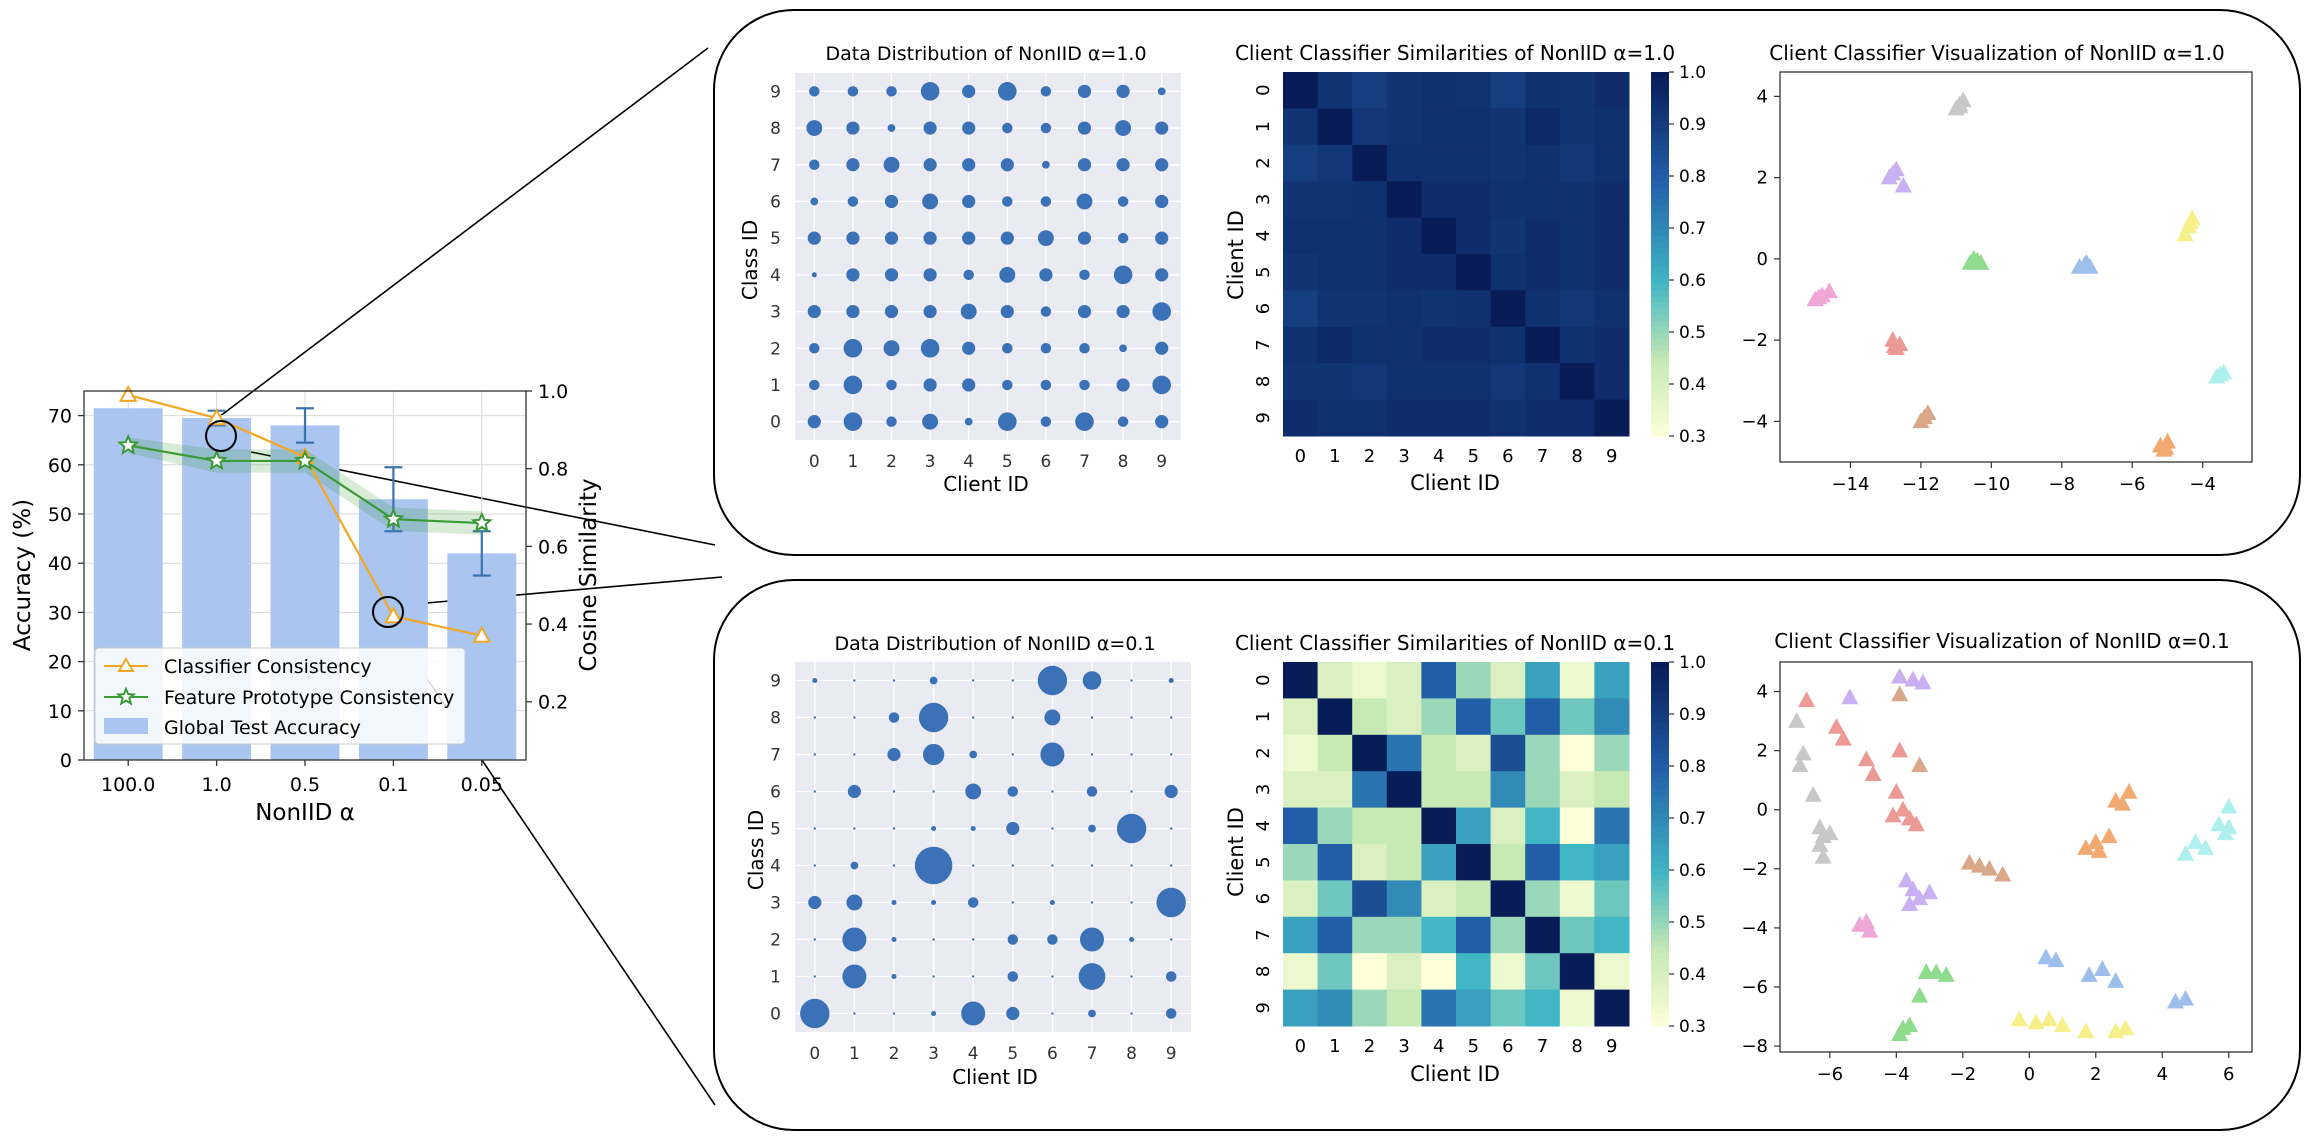  What do you see at coordinates (126, 664) in the screenshot?
I see `legend-marker-triangle` at bounding box center [126, 664].